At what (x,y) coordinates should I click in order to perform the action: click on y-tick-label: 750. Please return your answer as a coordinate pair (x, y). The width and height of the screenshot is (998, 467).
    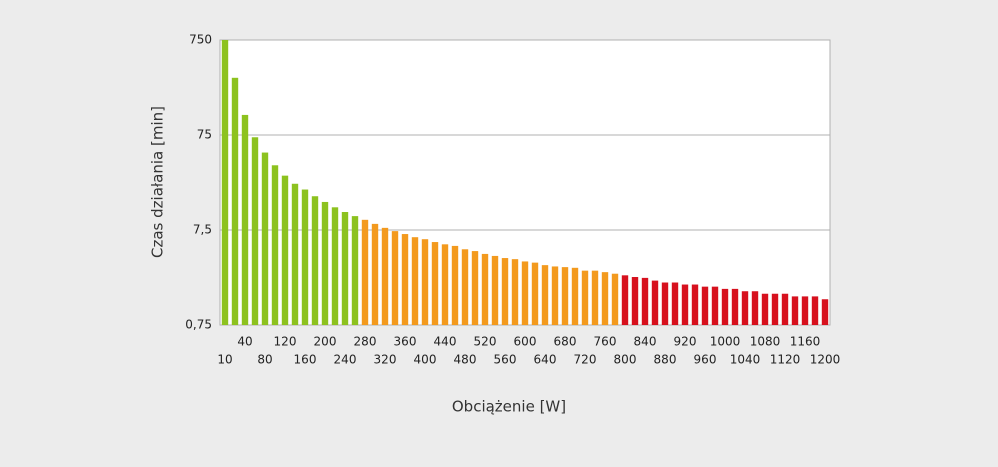
    Looking at the image, I should click on (200, 40).